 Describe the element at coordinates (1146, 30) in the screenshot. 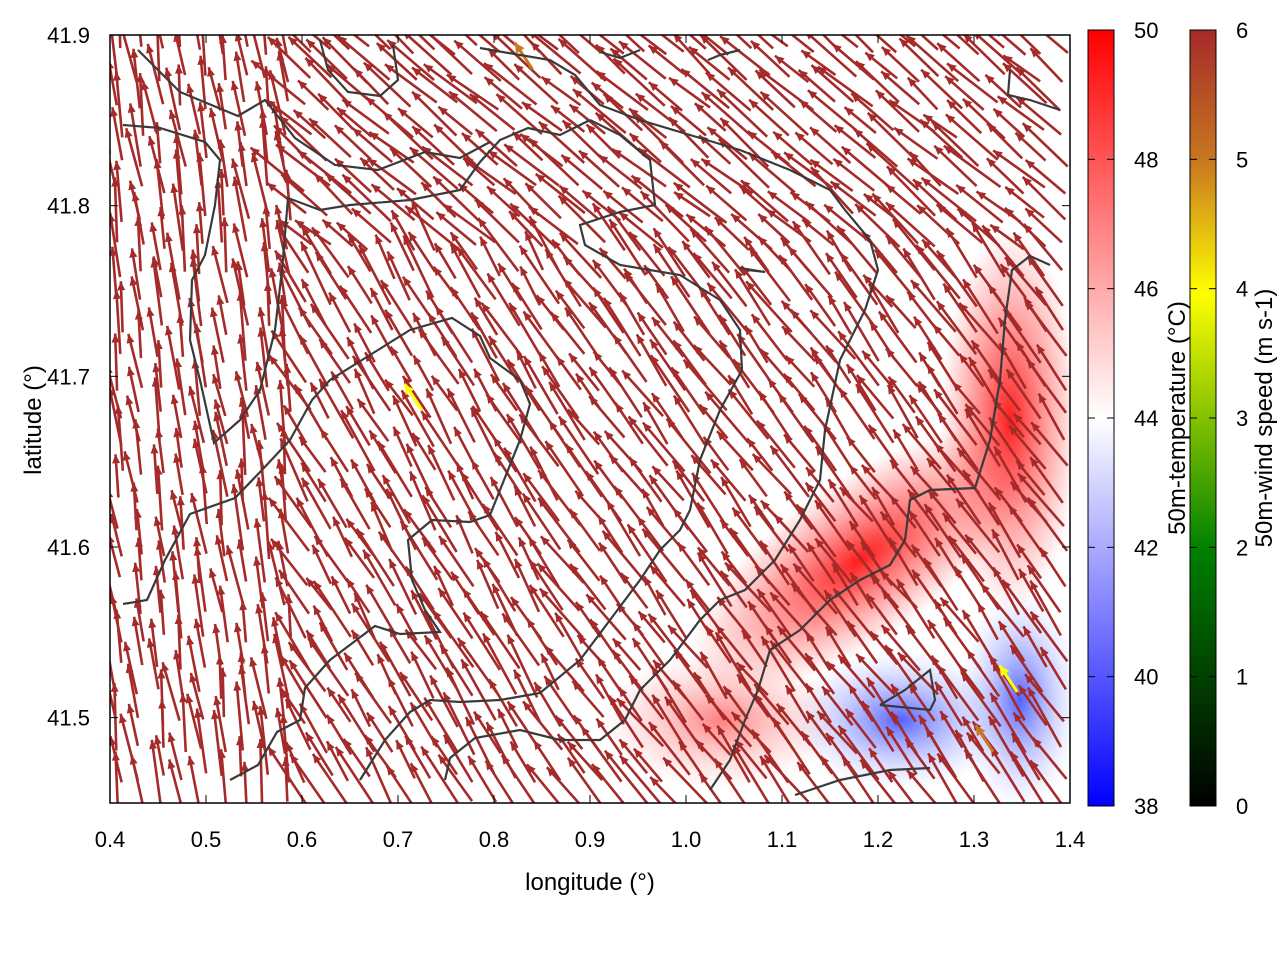

I see `colorbar-tick-label: 50` at that location.